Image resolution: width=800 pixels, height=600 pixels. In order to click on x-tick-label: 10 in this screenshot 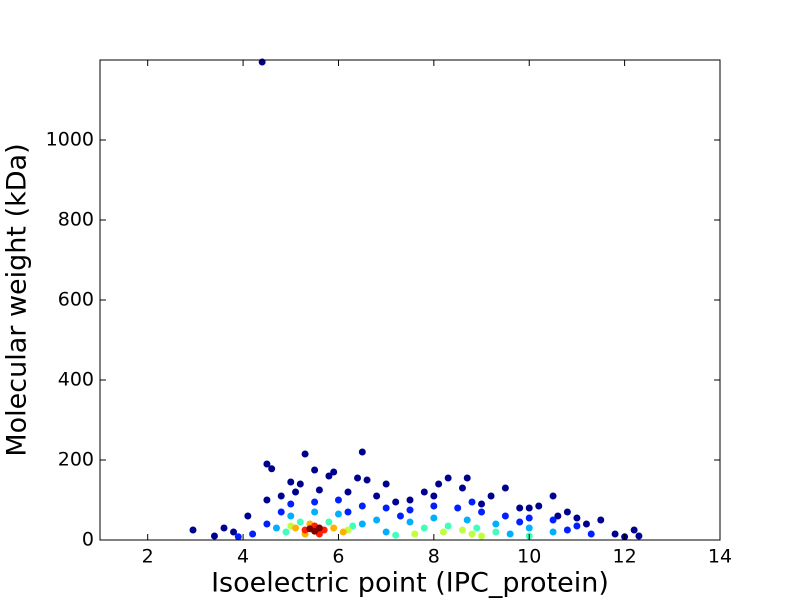, I will do `click(529, 557)`.